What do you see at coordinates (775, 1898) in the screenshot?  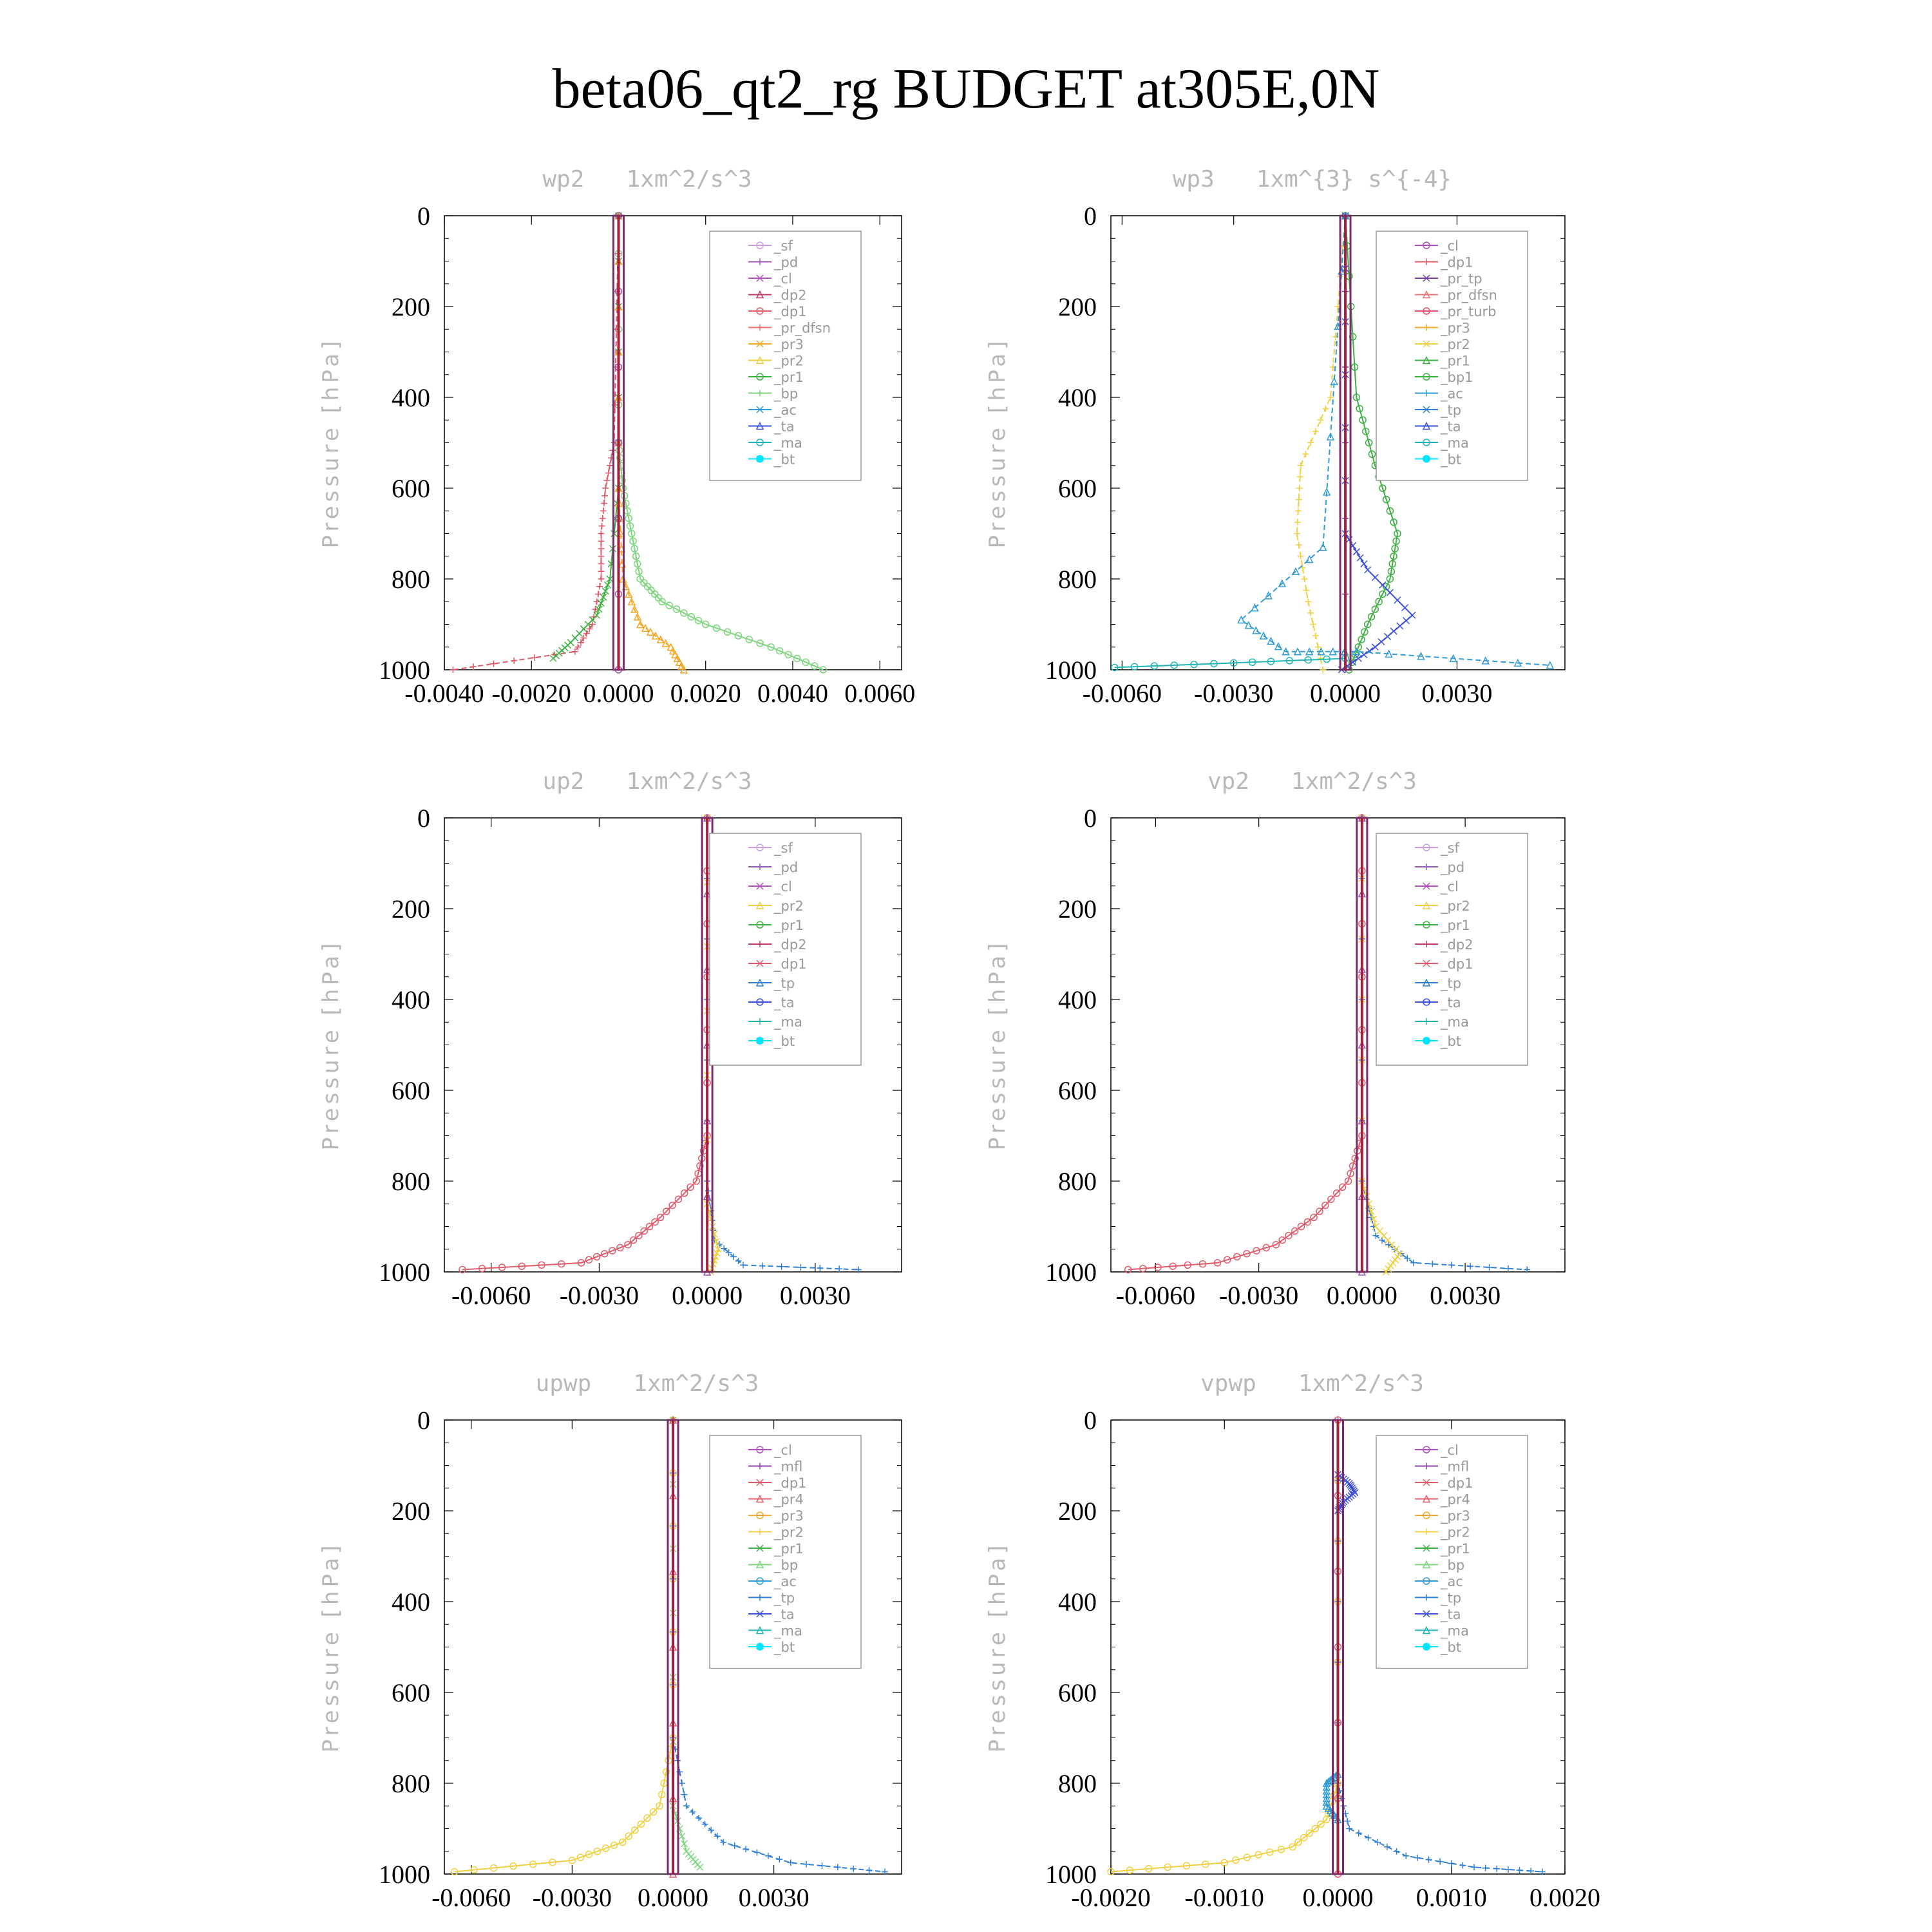 I see `x-tick-label: 0.0030` at bounding box center [775, 1898].